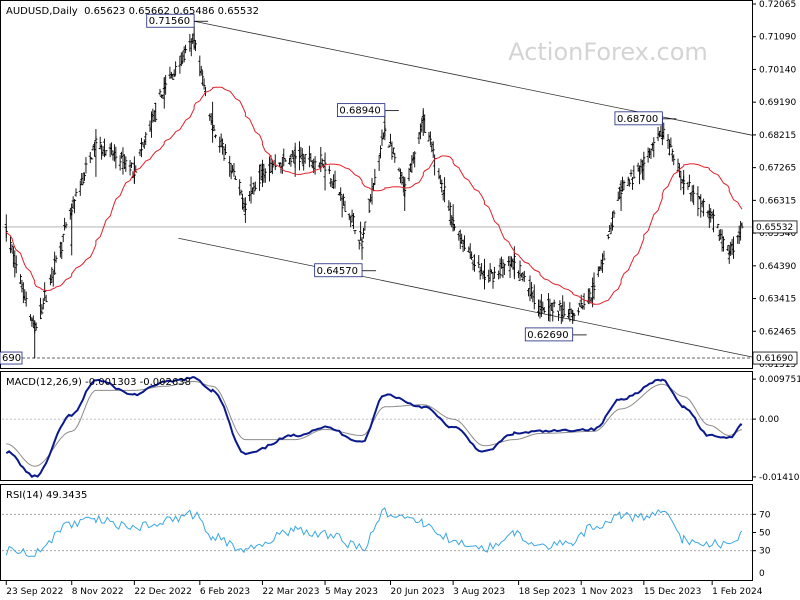  What do you see at coordinates (777, 70) in the screenshot?
I see `price-tick-label: 0.70140` at bounding box center [777, 70].